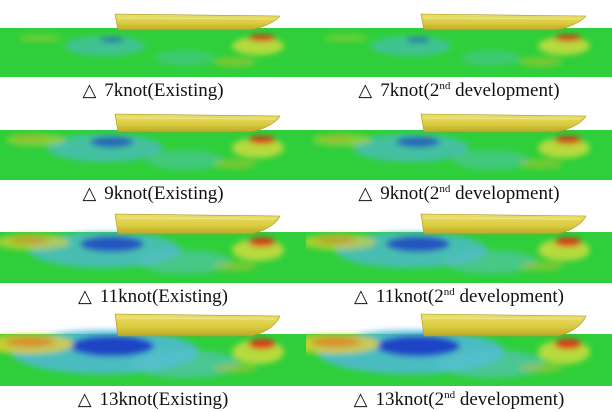  Describe the element at coordinates (409, 296) in the screenshot. I see `caption-text: 11knot(2` at that location.